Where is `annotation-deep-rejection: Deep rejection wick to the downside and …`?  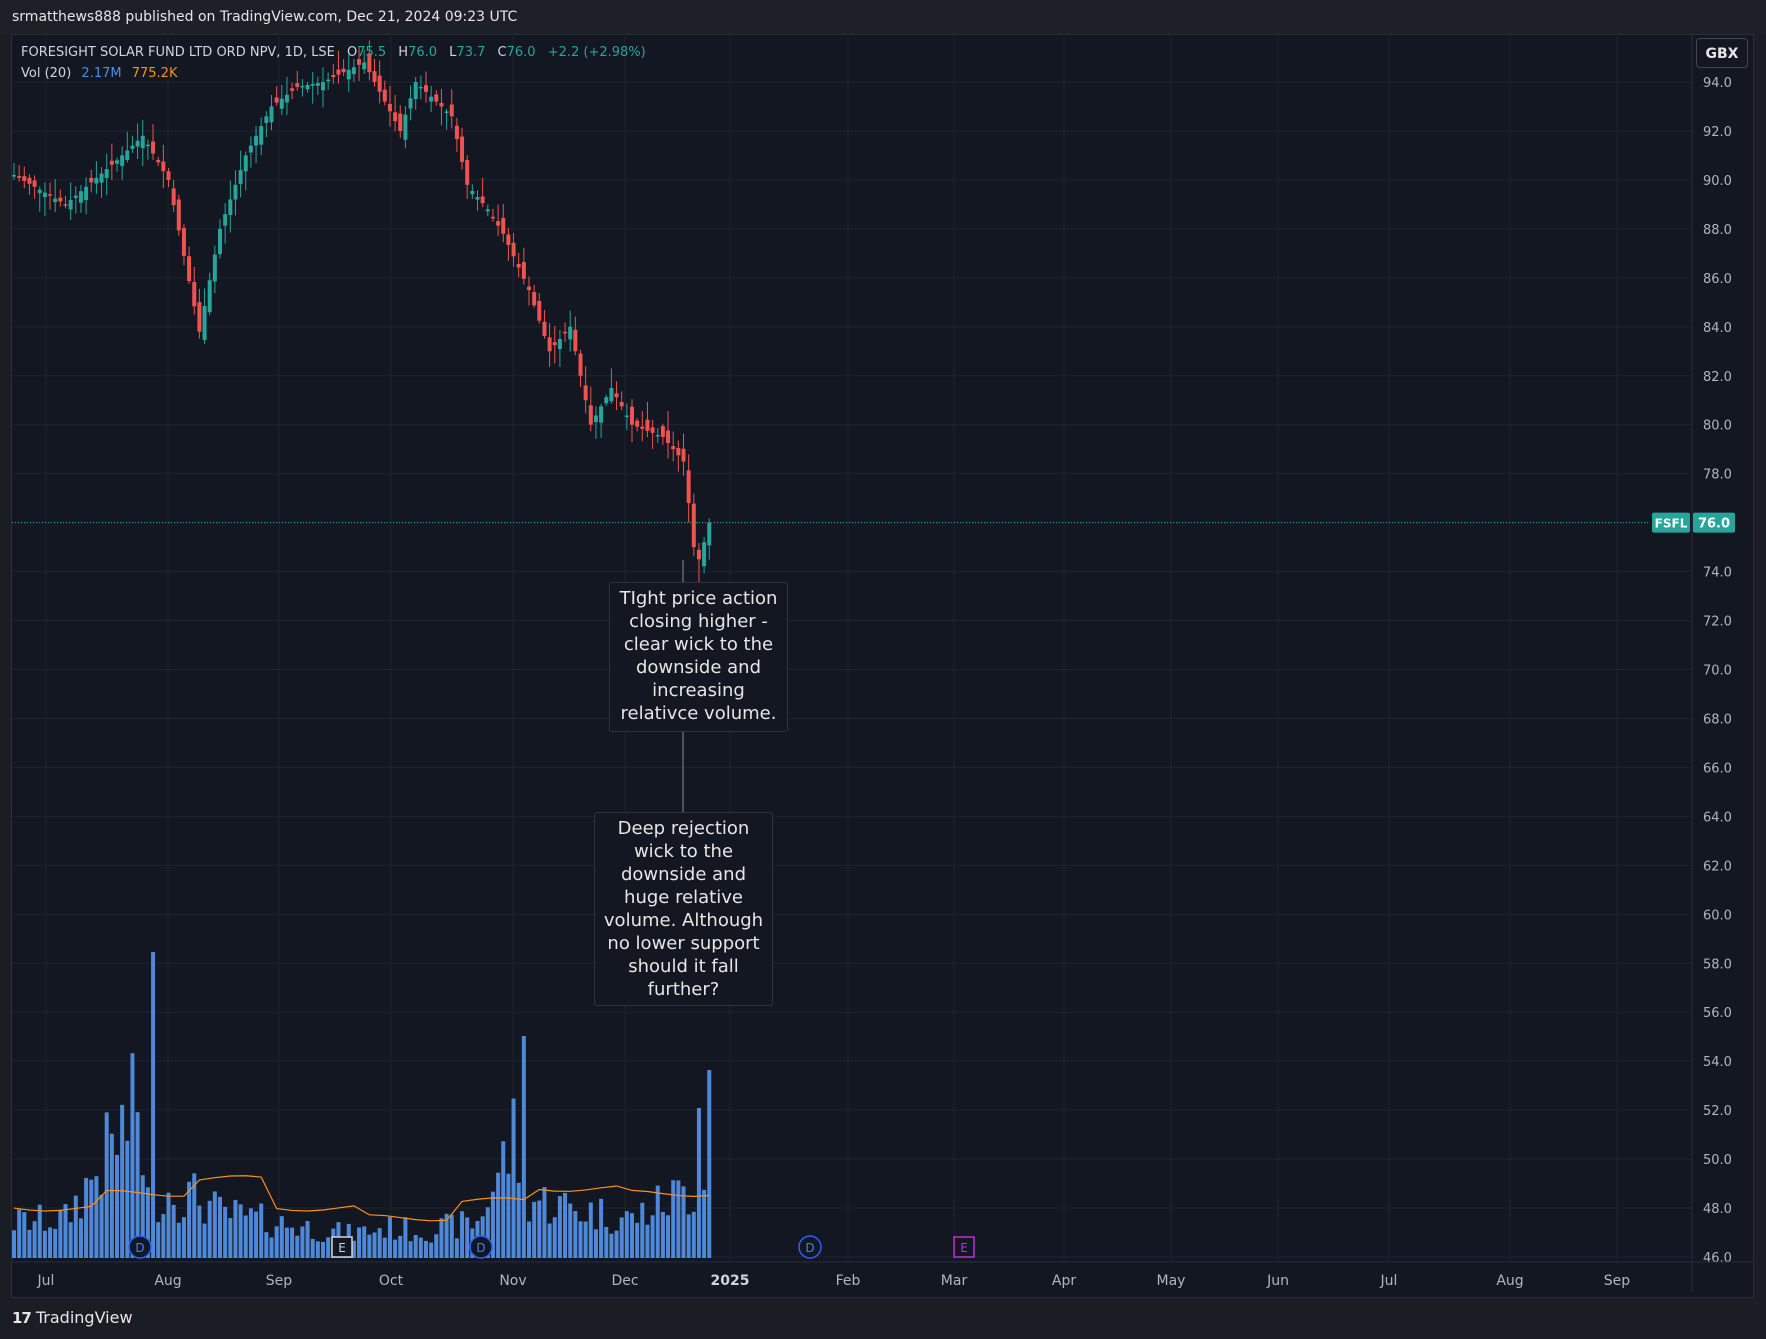
annotation-deep-rejection: Deep rejection wick to the downside and … is located at coordinates (683, 909).